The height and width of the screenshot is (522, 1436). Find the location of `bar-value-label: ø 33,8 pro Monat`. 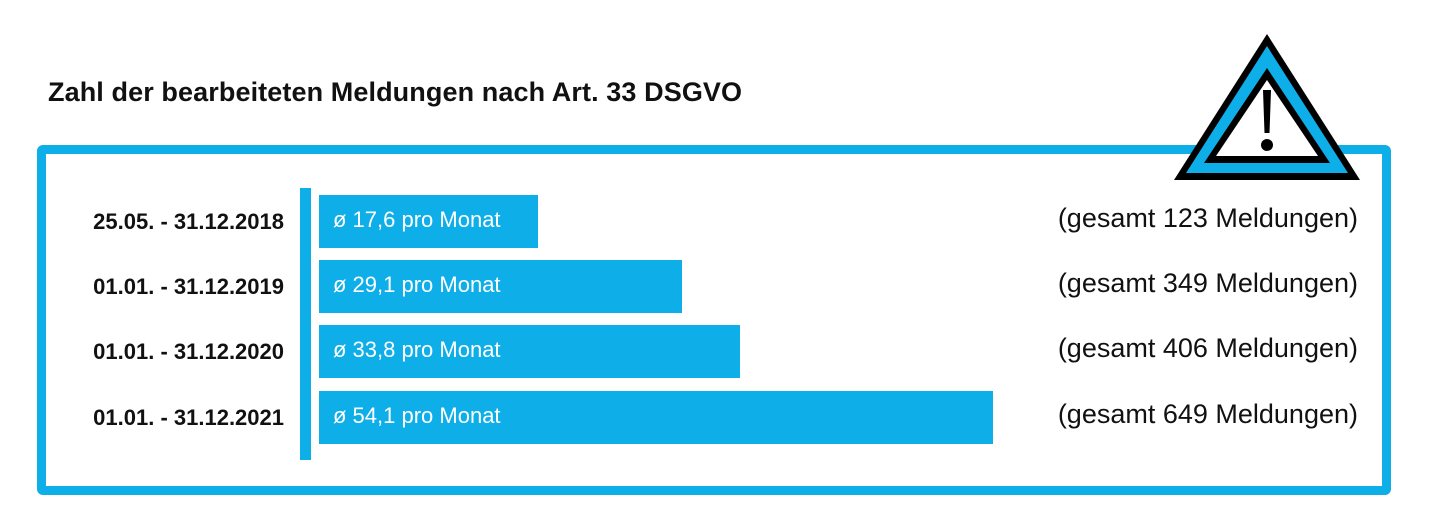

bar-value-label: ø 33,8 pro Monat is located at coordinates (417, 349).